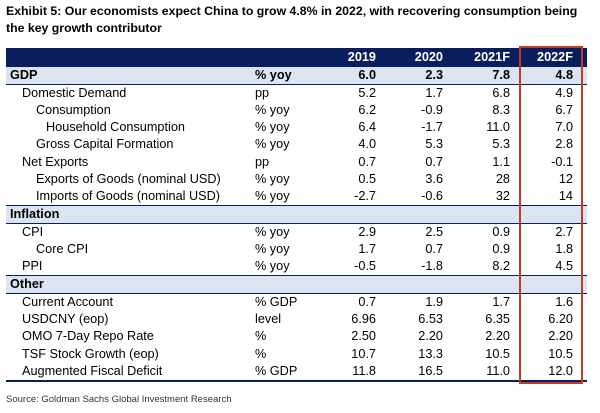 Image resolution: width=600 pixels, height=413 pixels. Describe the element at coordinates (502, 195) in the screenshot. I see `cell-2021f: 32` at that location.